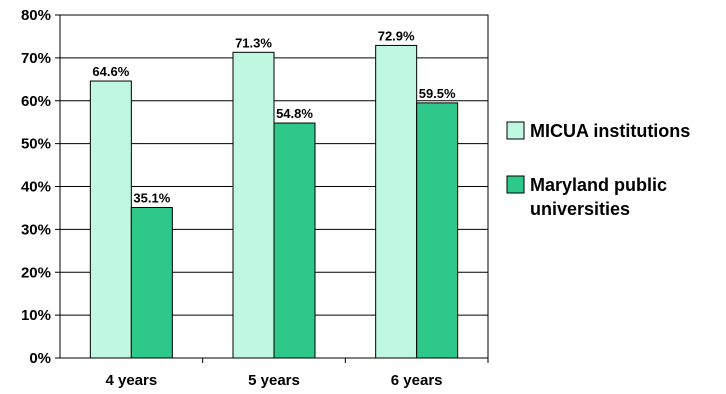 Image resolution: width=726 pixels, height=394 pixels. What do you see at coordinates (274, 380) in the screenshot?
I see `x-category-label: 5 years` at bounding box center [274, 380].